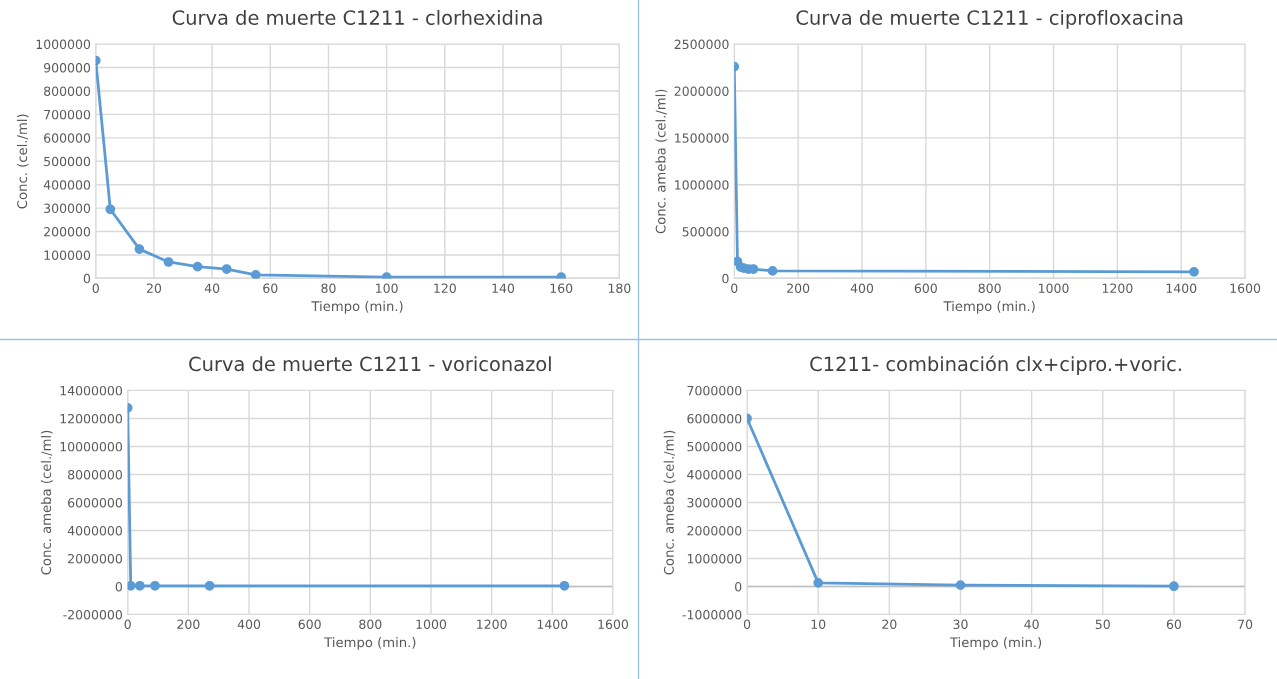  I want to click on y-tick-label: 14000000, so click(91, 390).